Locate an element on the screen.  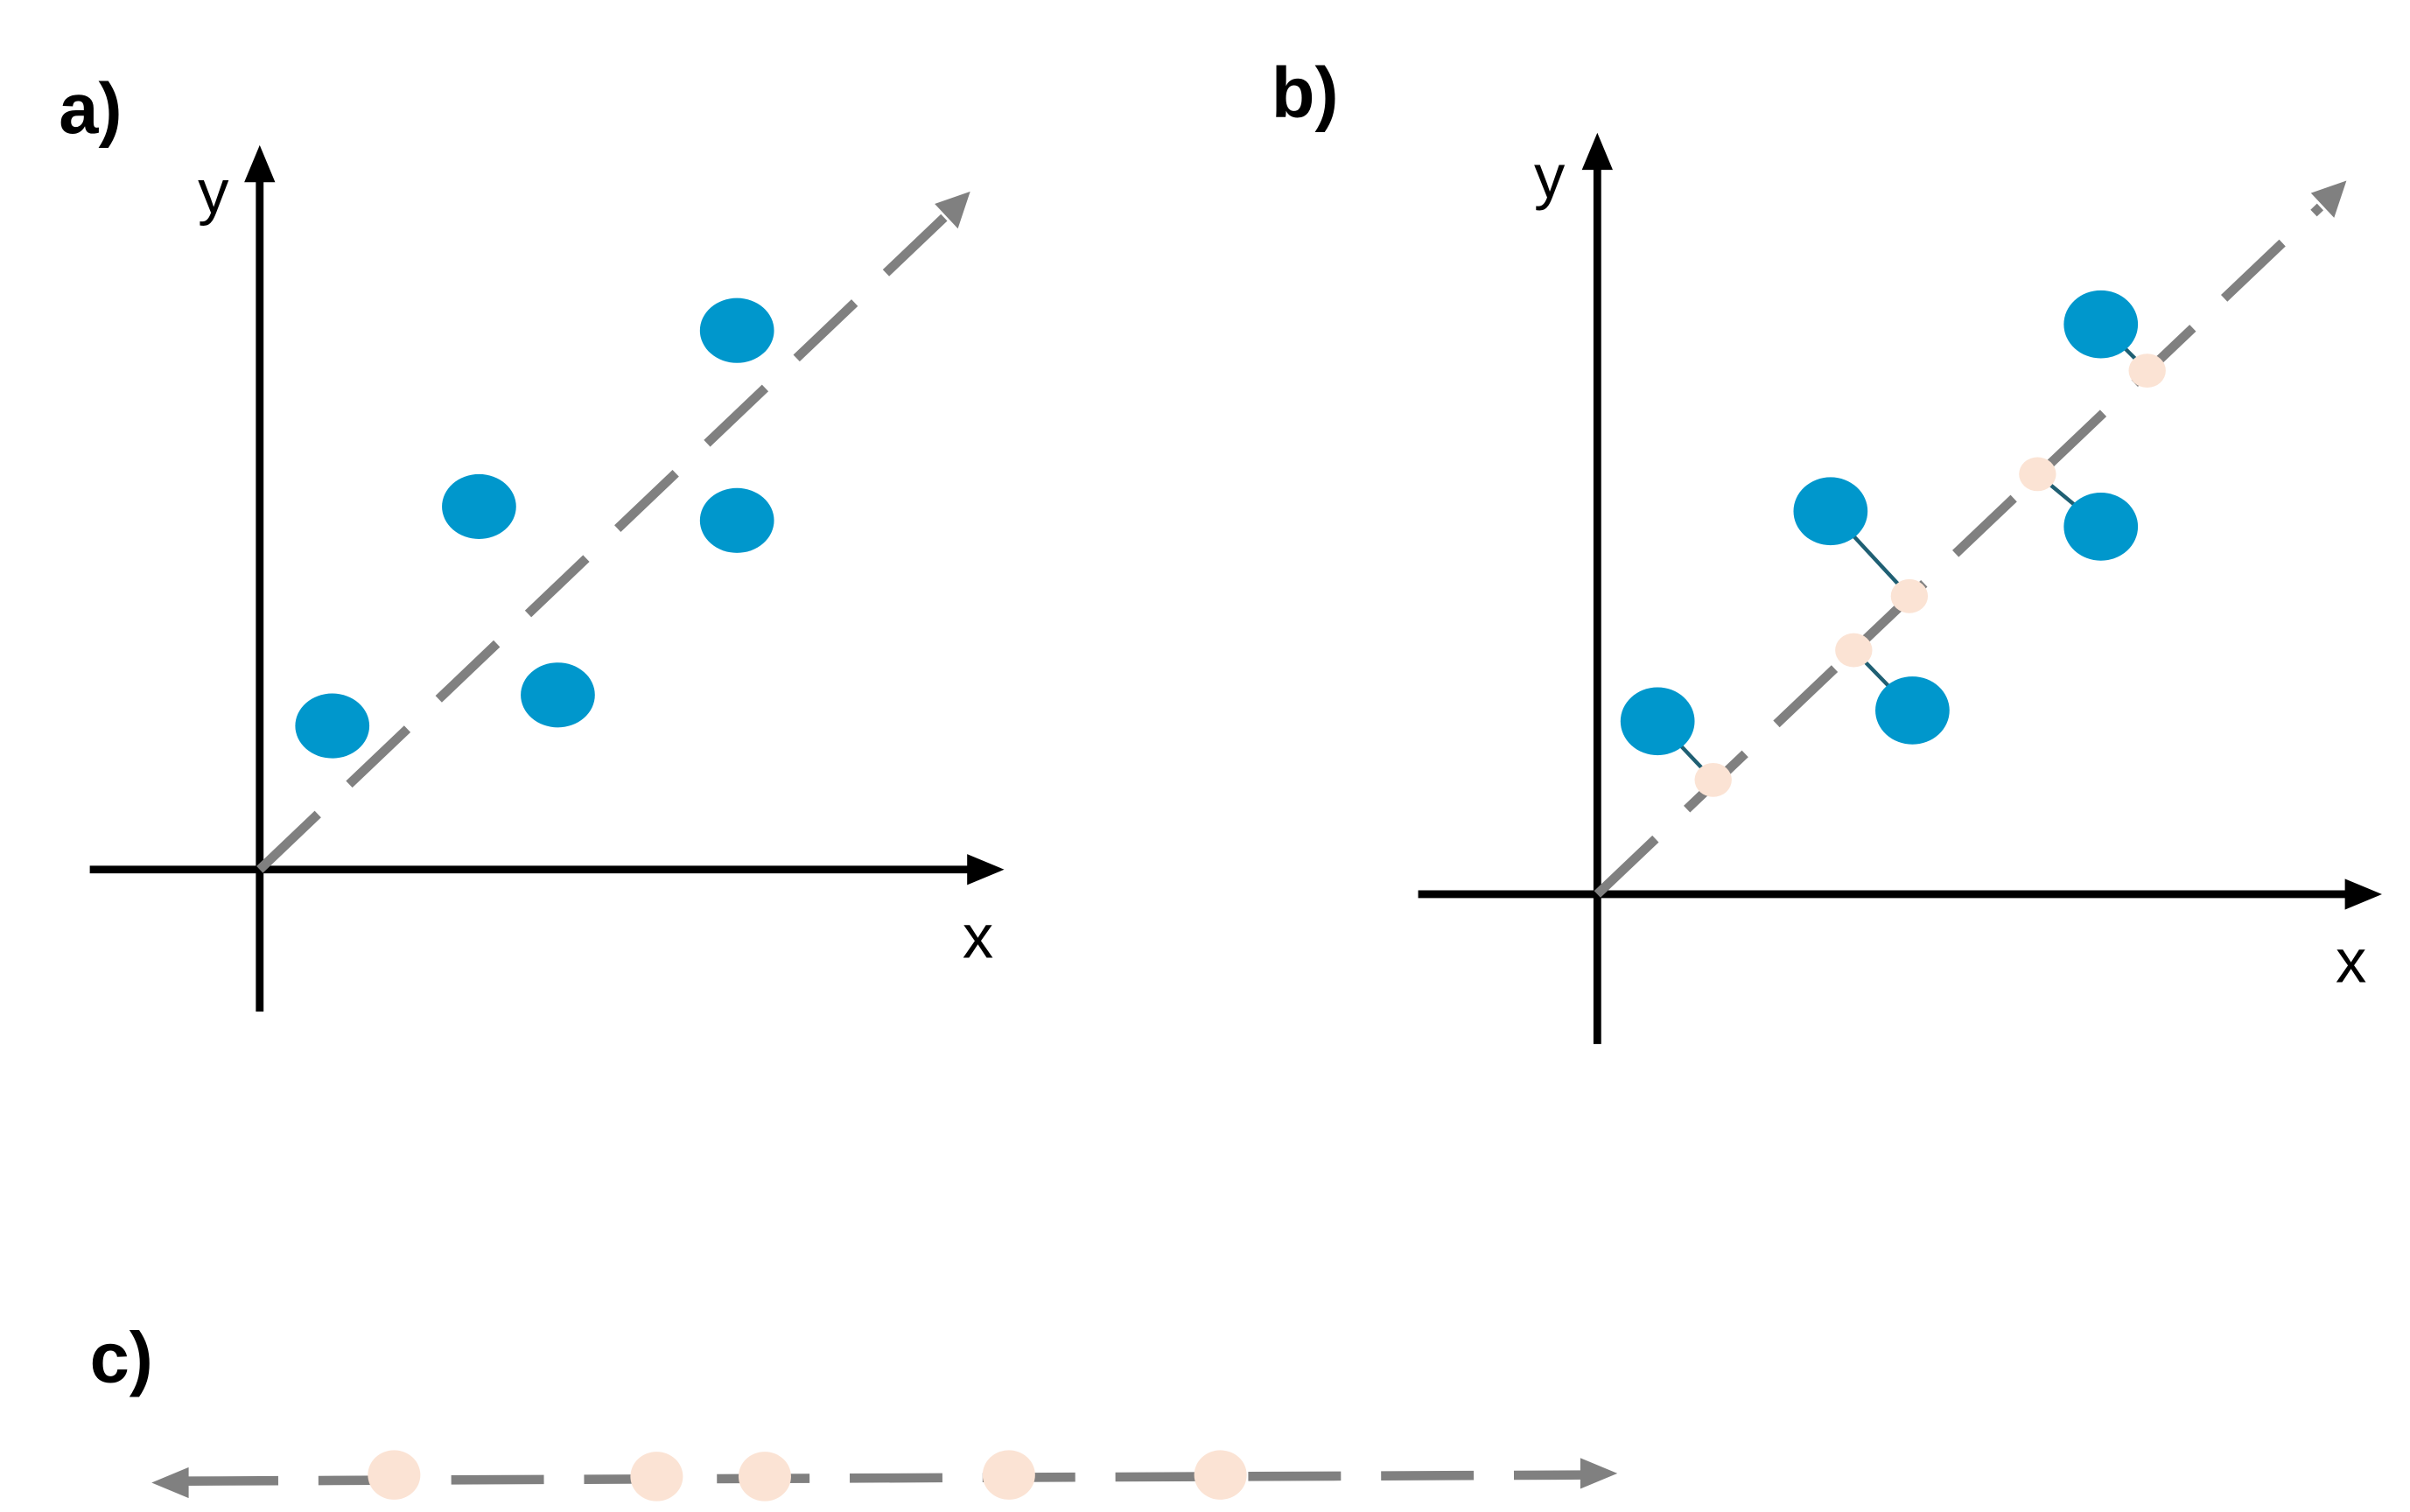
panel-label: c) is located at coordinates (121, 1359).